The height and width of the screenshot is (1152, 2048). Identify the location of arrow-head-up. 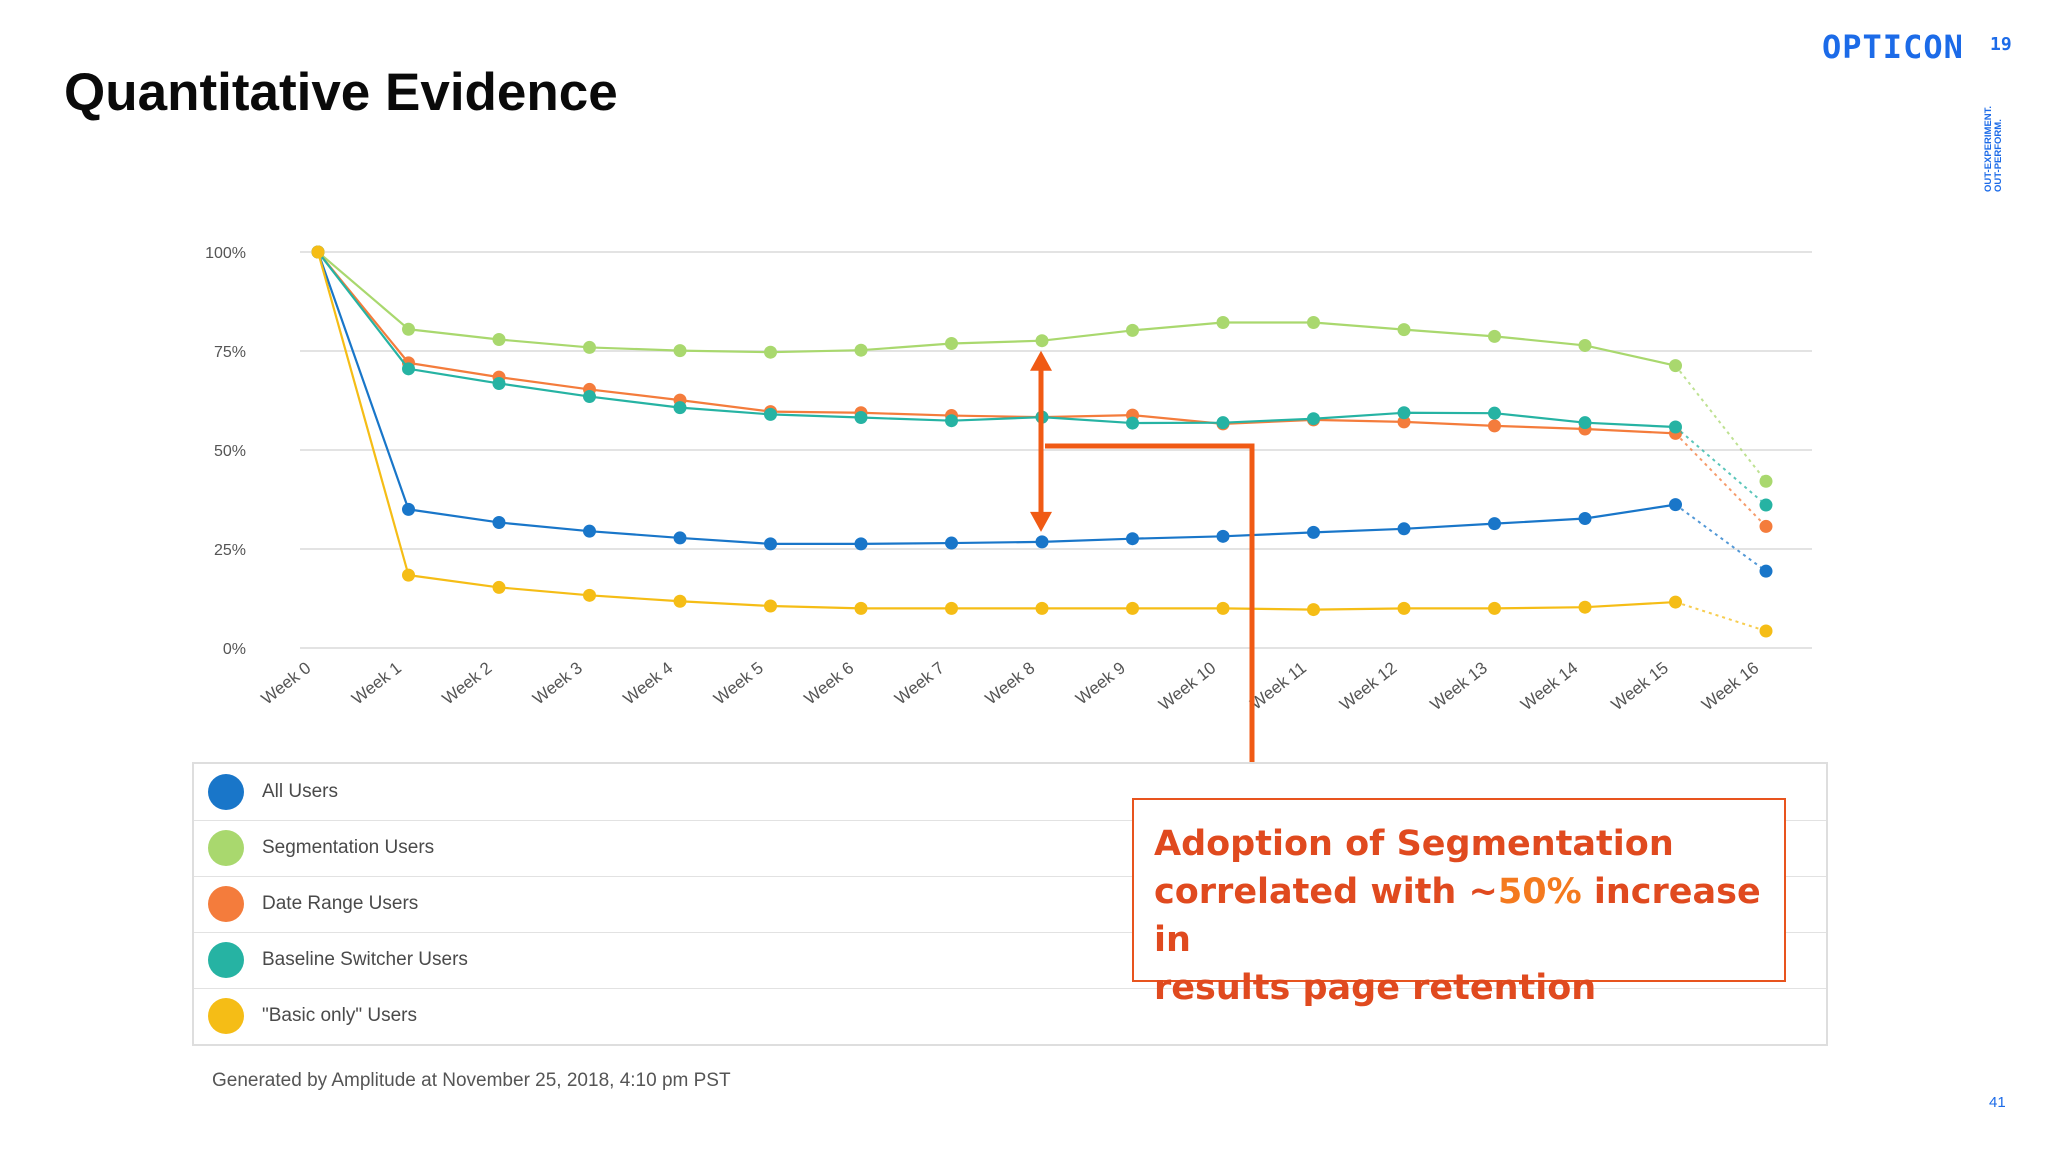
(1041, 360).